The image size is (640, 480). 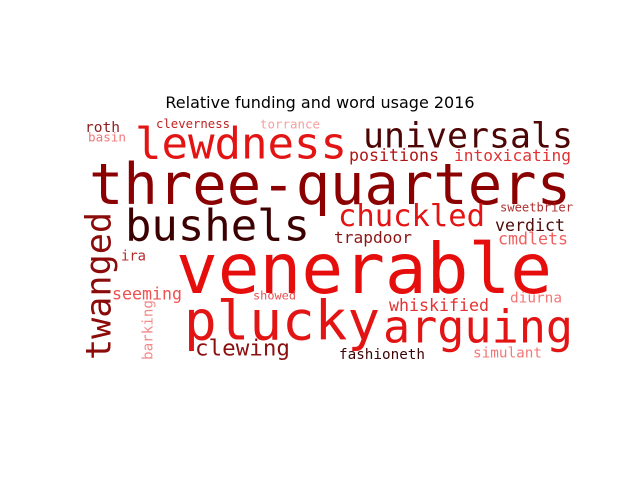 I want to click on word-chuckled: chuckled, so click(x=411, y=216).